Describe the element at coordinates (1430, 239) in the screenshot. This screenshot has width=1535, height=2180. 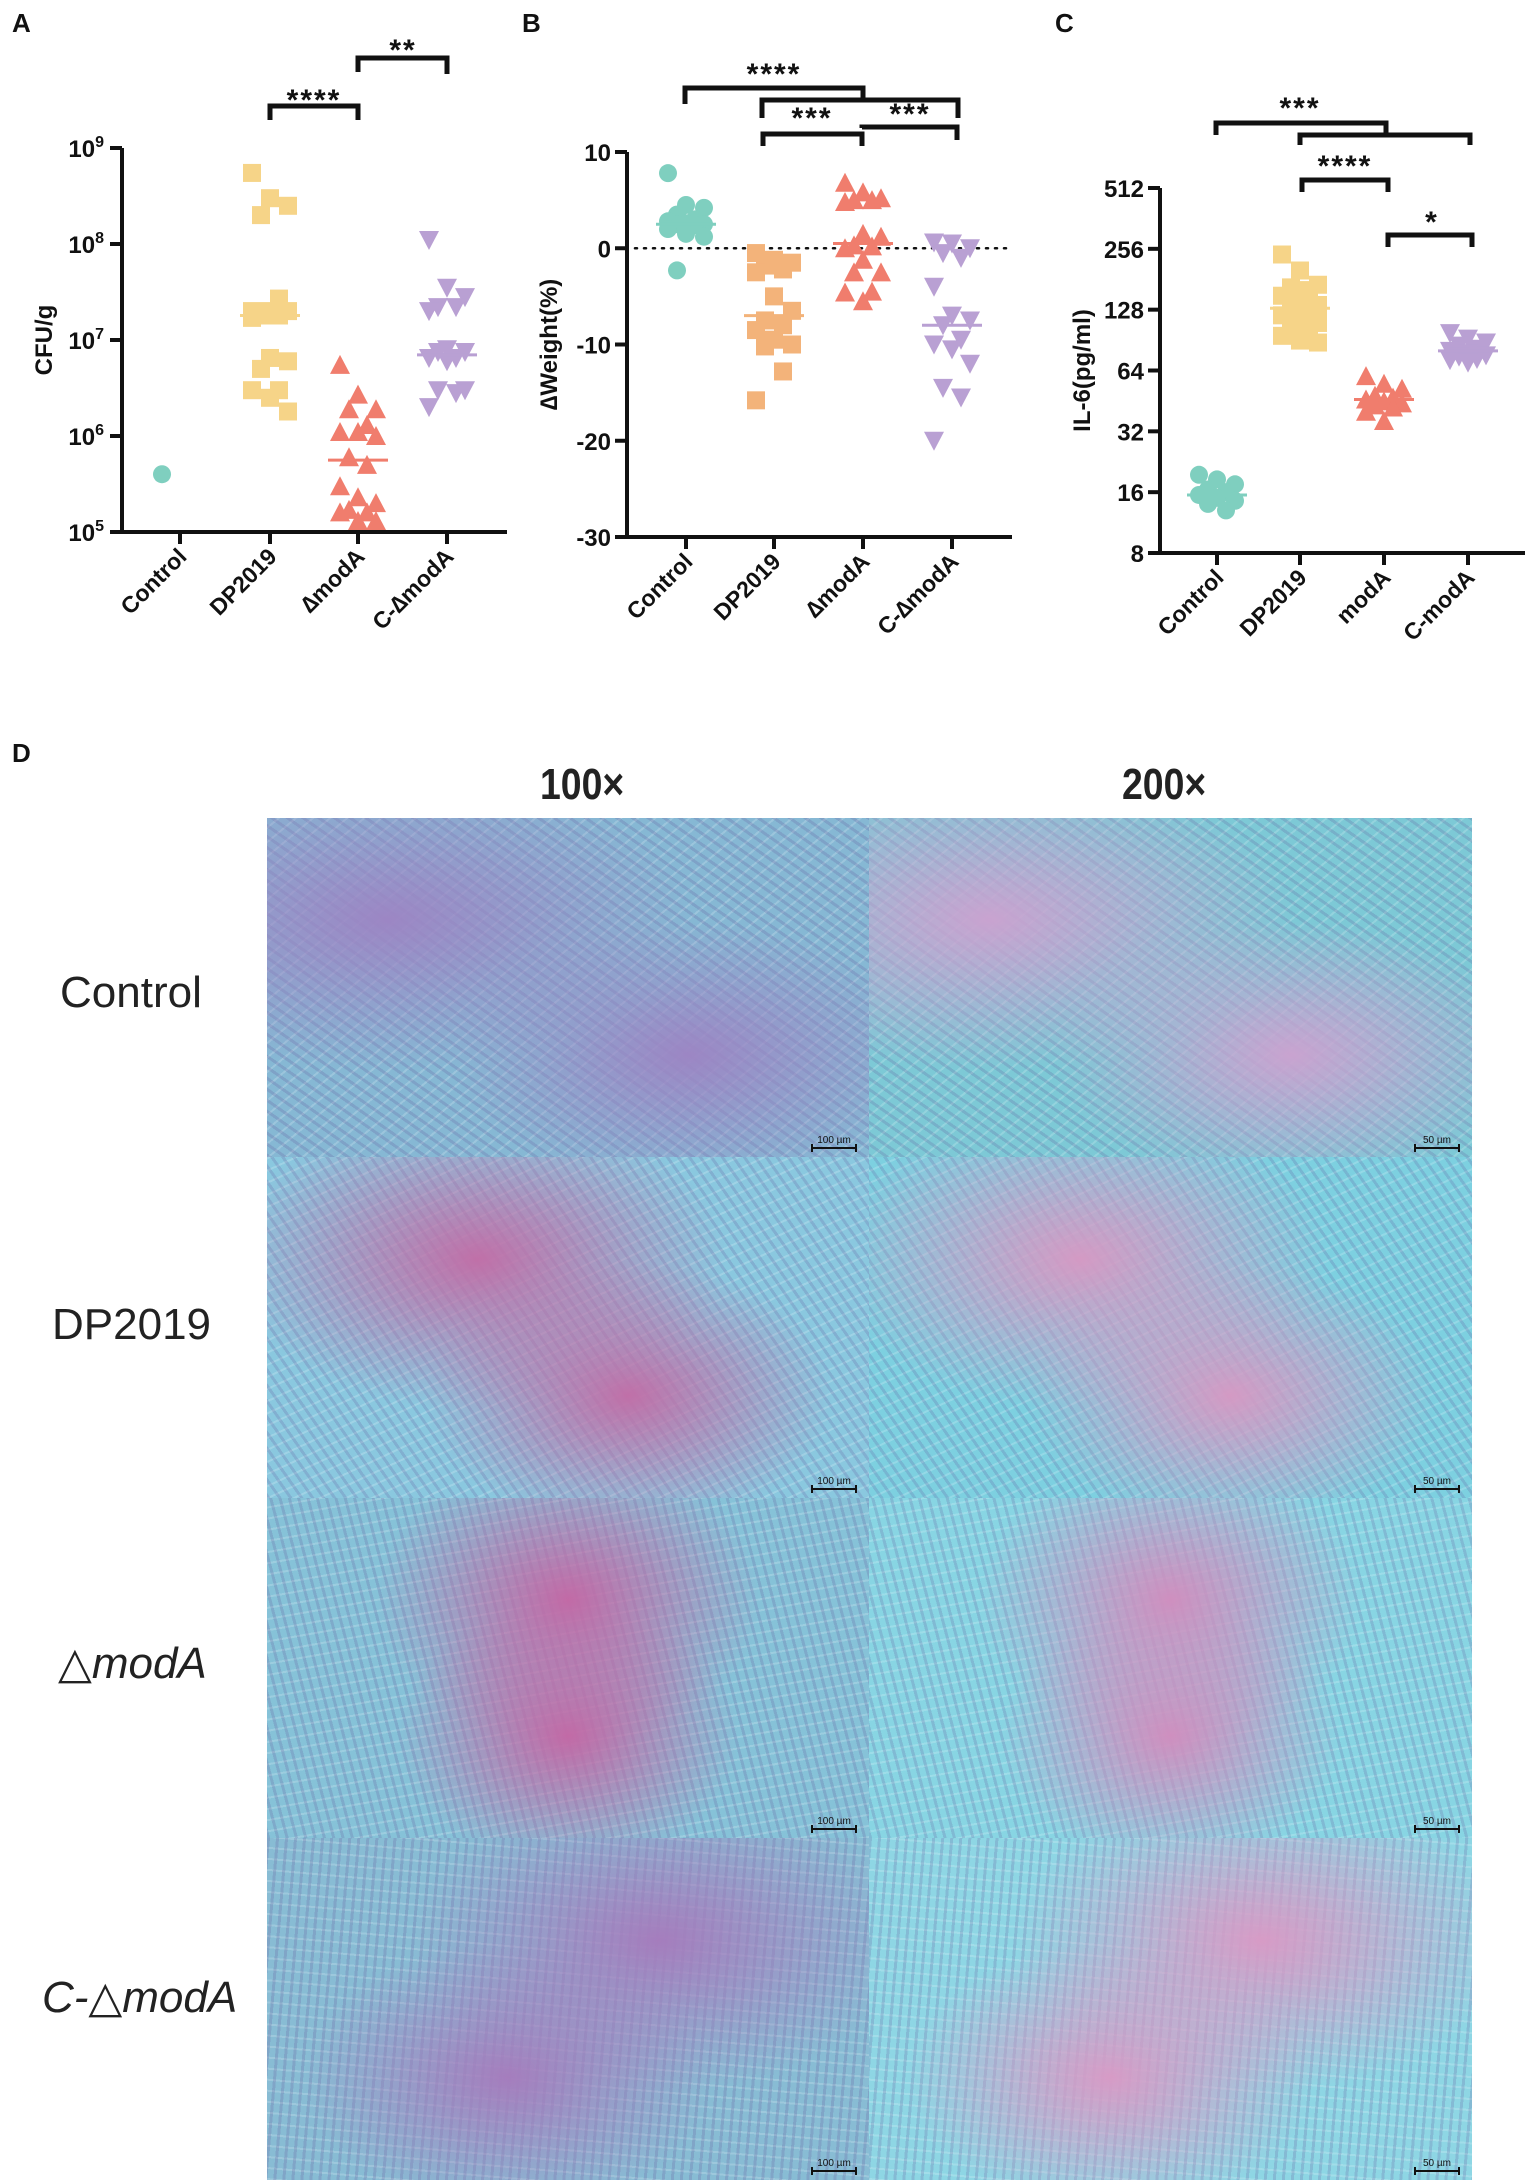
I see `panel-c-bracket-moda-vs-c-moda` at that location.